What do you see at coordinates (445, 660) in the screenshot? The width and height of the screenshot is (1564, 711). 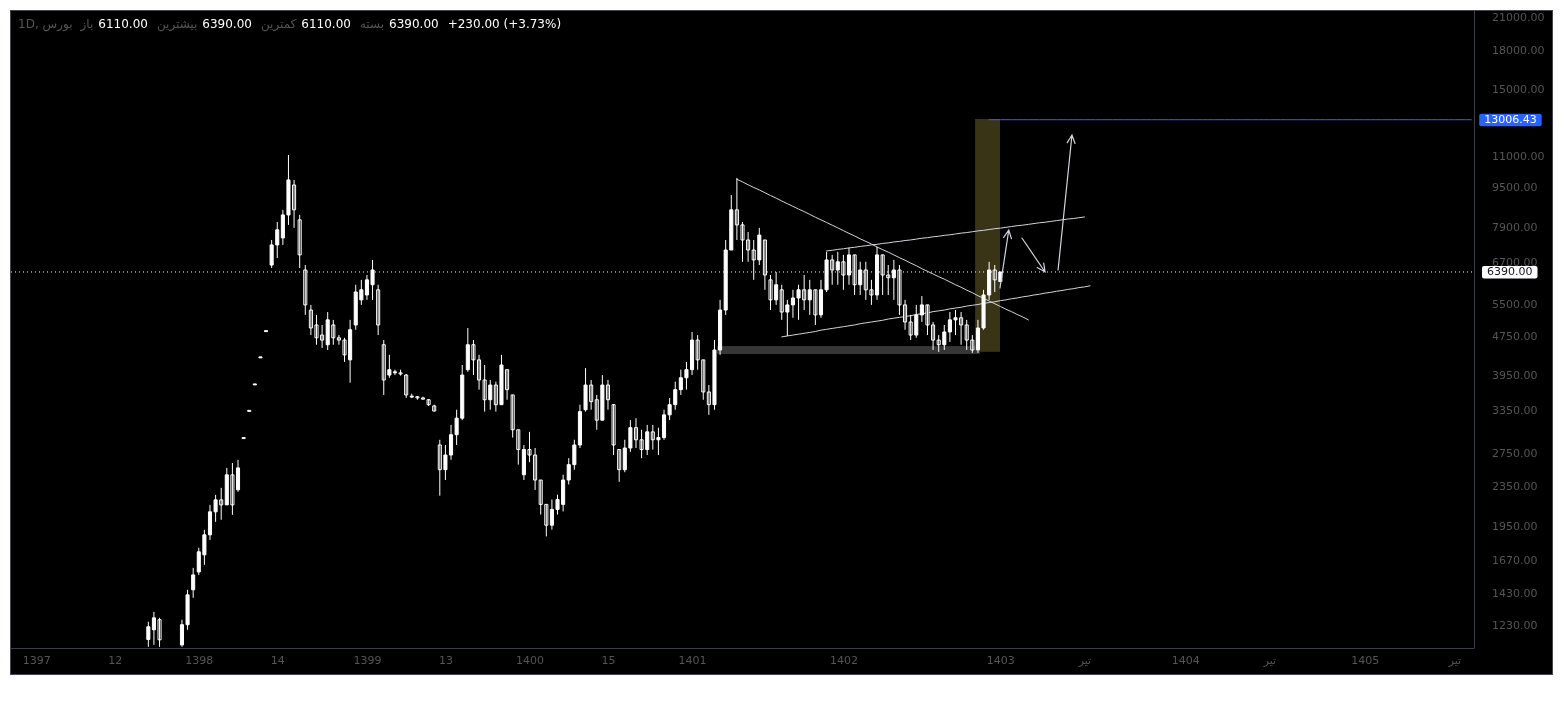 I see `x-tick-label: 13` at bounding box center [445, 660].